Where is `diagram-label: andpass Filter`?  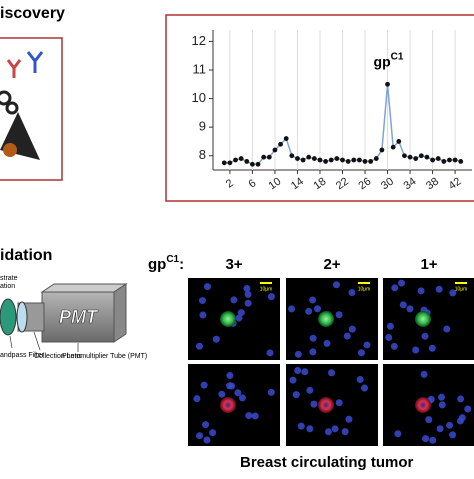 diagram-label: andpass Filter is located at coordinates (22, 355).